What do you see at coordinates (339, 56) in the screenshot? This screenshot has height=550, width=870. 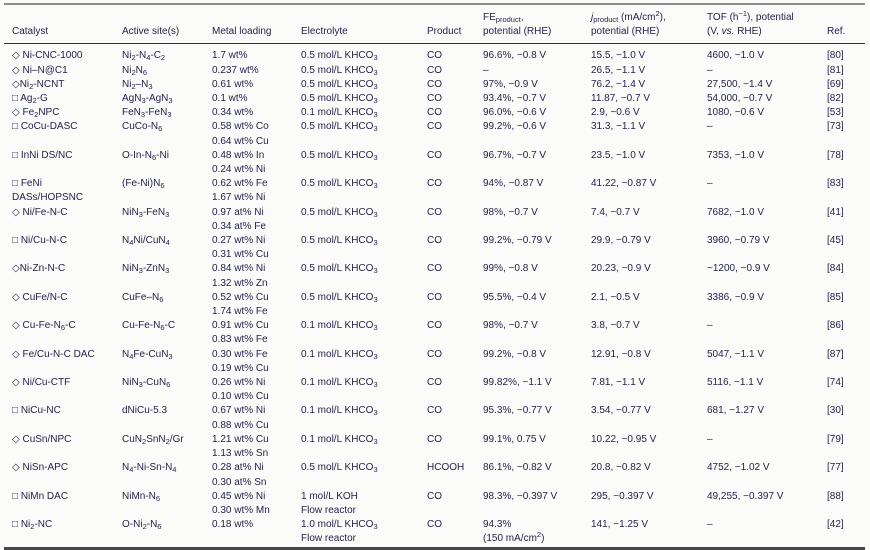 I see `cell-r1-c4: 0.5 mol/L KHCO3` at bounding box center [339, 56].